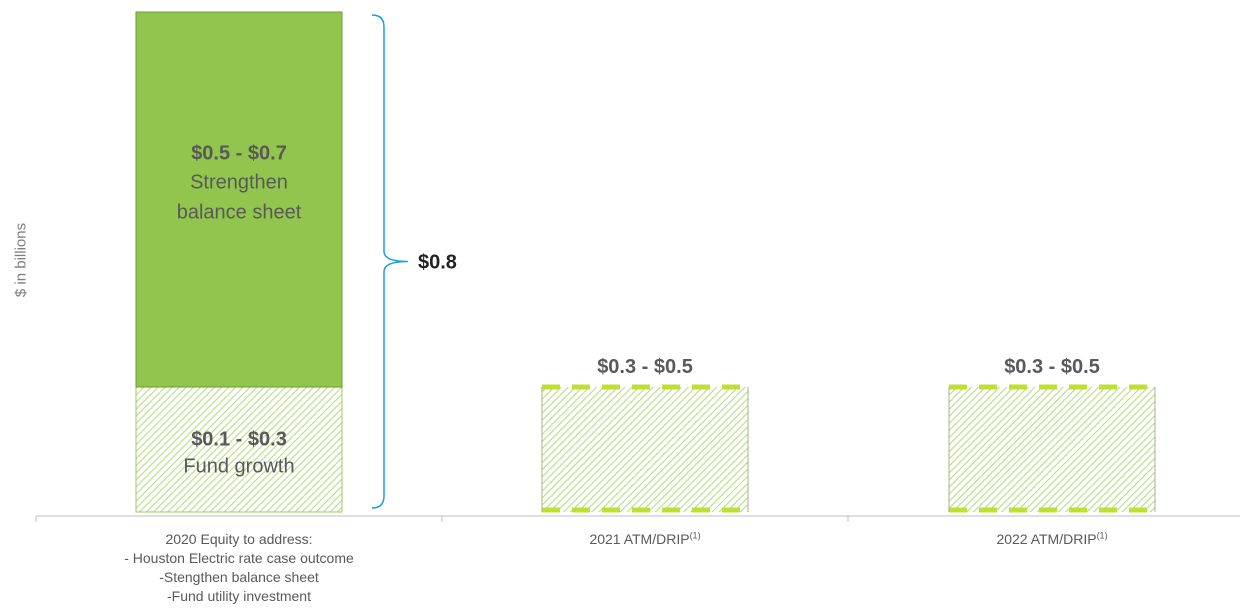 Image resolution: width=1240 pixels, height=612 pixels. I want to click on bar-desc-label: Strengthen, so click(239, 183).